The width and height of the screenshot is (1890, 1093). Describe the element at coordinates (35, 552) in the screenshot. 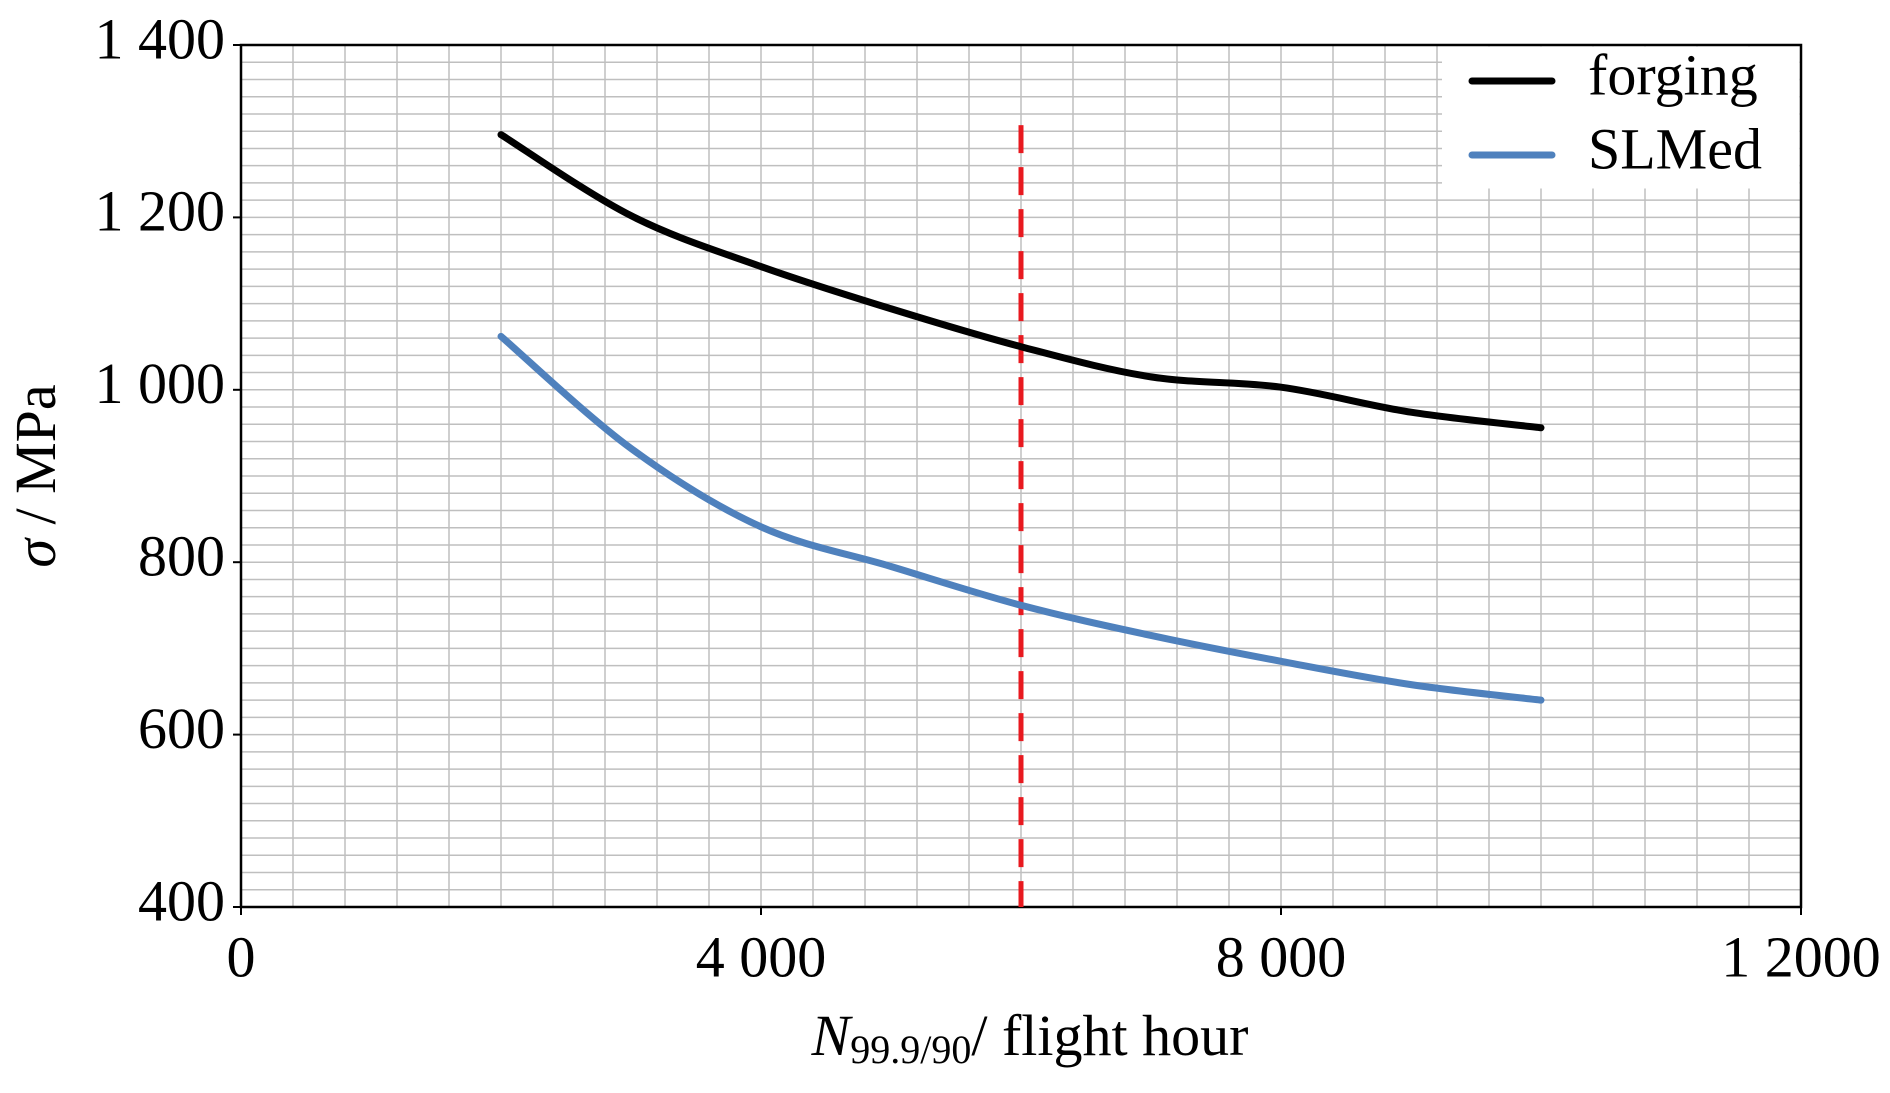

I see `y-label-symbol: σ` at that location.